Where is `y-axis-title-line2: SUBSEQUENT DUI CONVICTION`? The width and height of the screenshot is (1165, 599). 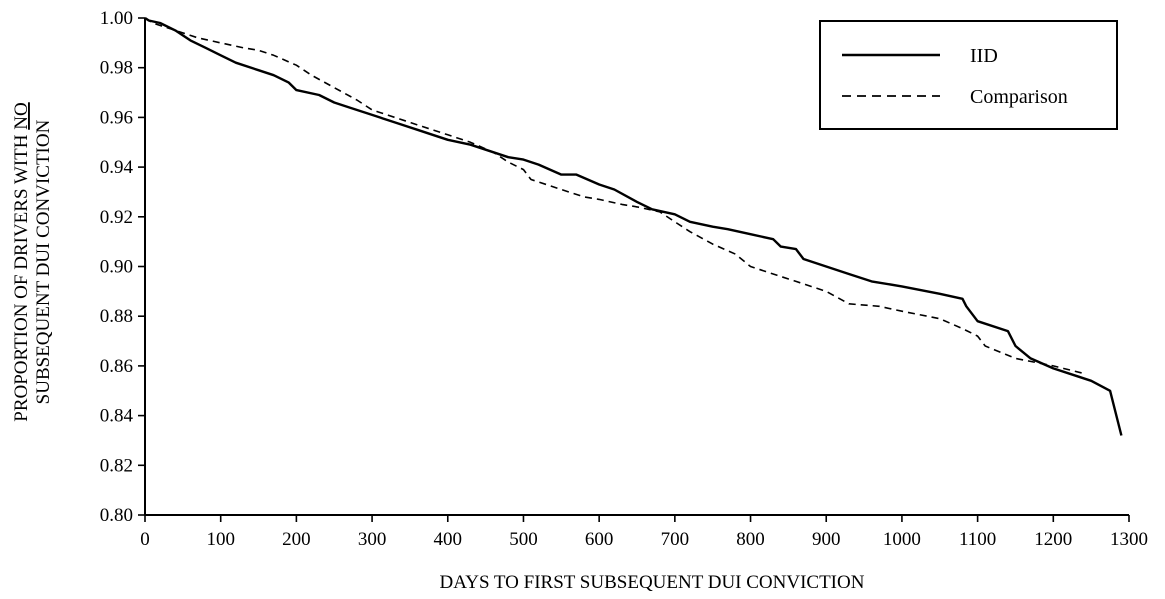
y-axis-title-line2: SUBSEQUENT DUI CONVICTION is located at coordinates (43, 261).